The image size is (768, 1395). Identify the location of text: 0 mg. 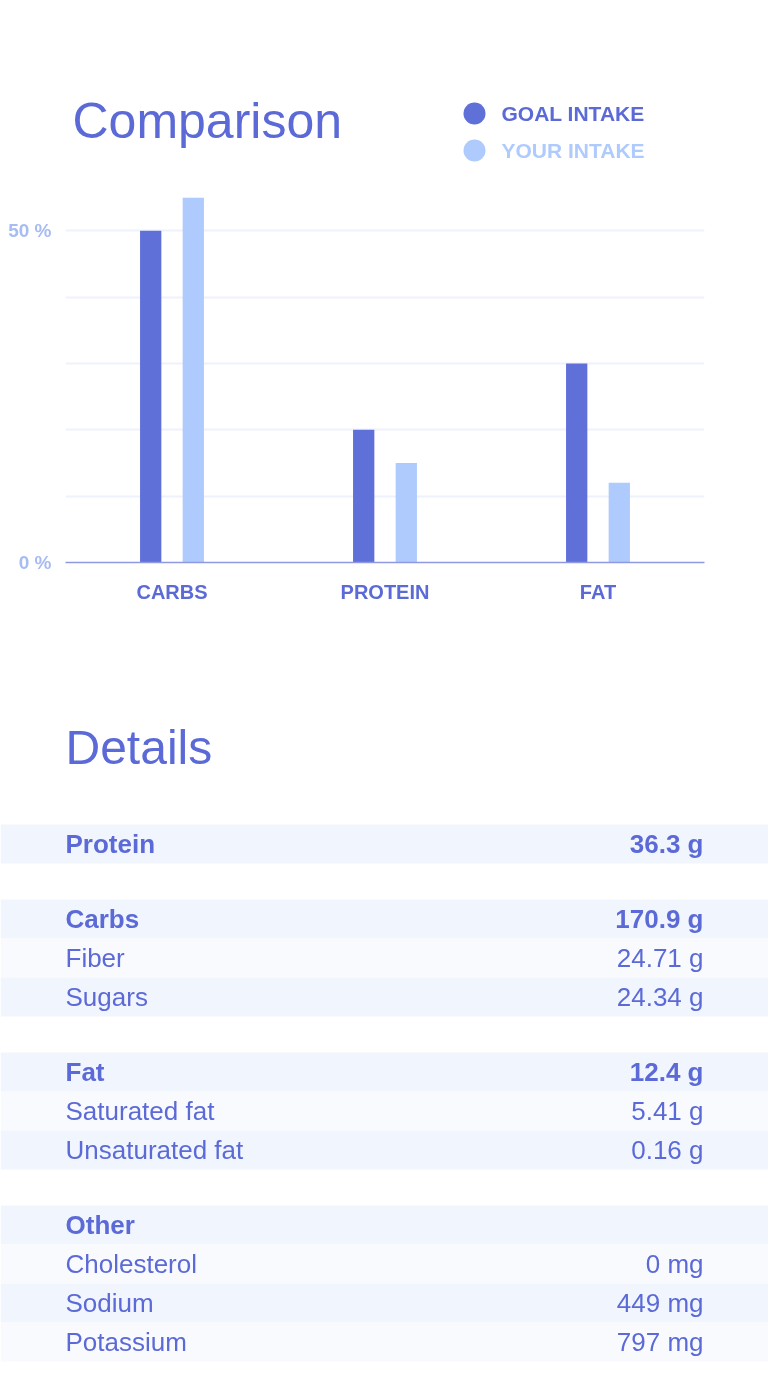
(674, 1264).